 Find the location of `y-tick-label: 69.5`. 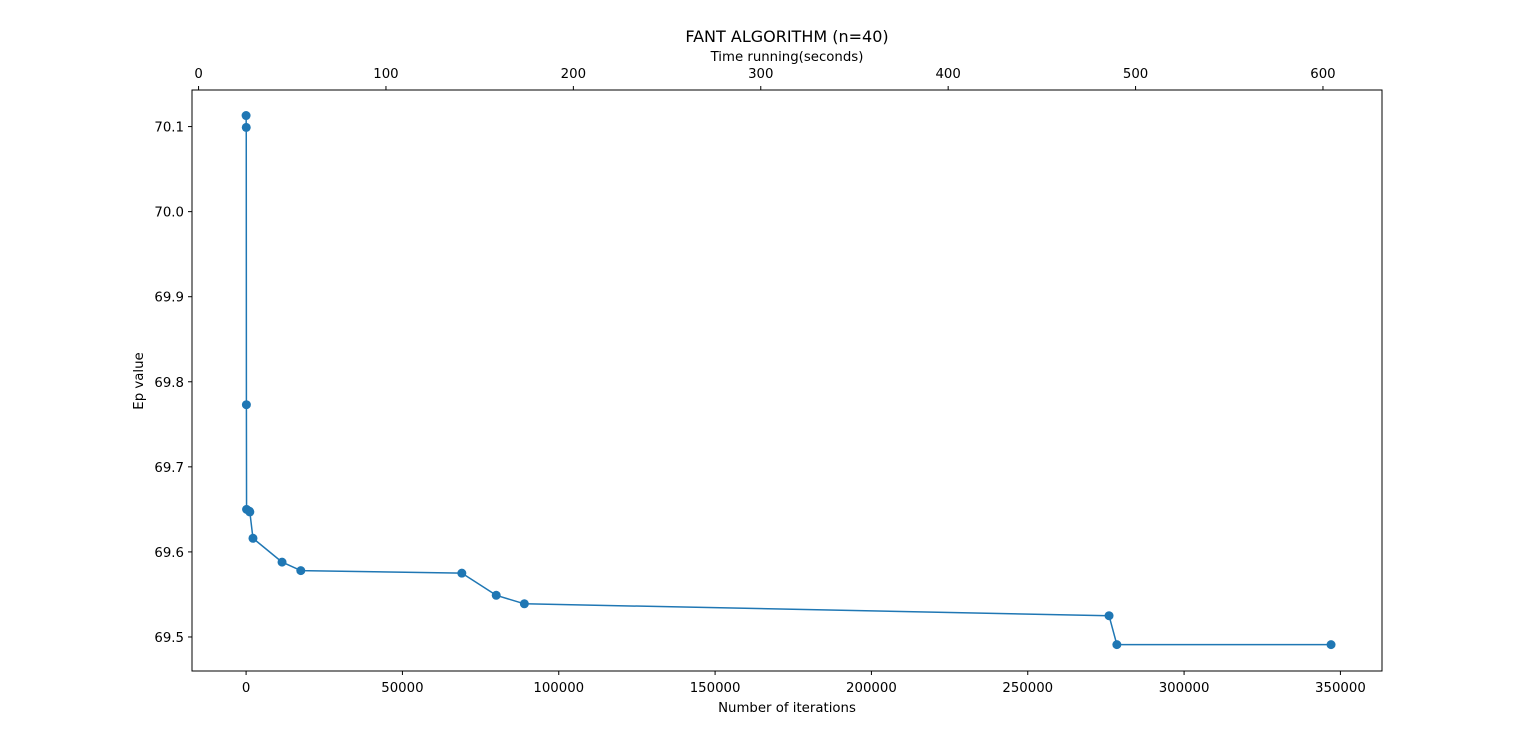

y-tick-label: 69.5 is located at coordinates (169, 638).